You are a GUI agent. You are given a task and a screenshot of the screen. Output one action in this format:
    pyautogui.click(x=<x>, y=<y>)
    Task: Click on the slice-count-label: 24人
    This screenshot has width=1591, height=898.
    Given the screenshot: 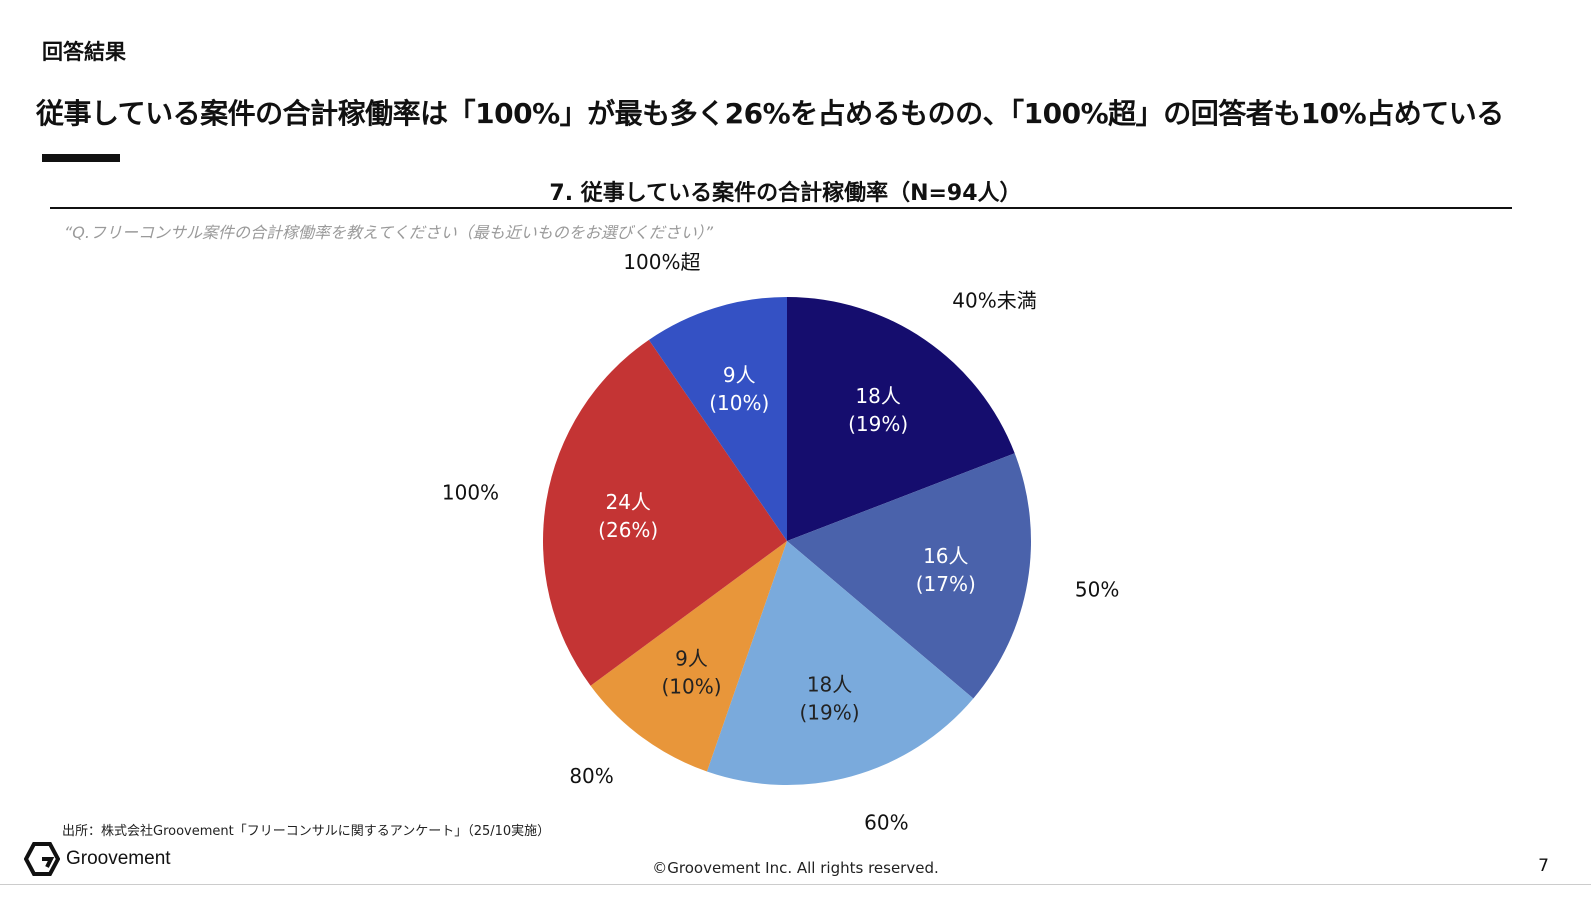 What is the action you would take?
    pyautogui.click(x=627, y=502)
    